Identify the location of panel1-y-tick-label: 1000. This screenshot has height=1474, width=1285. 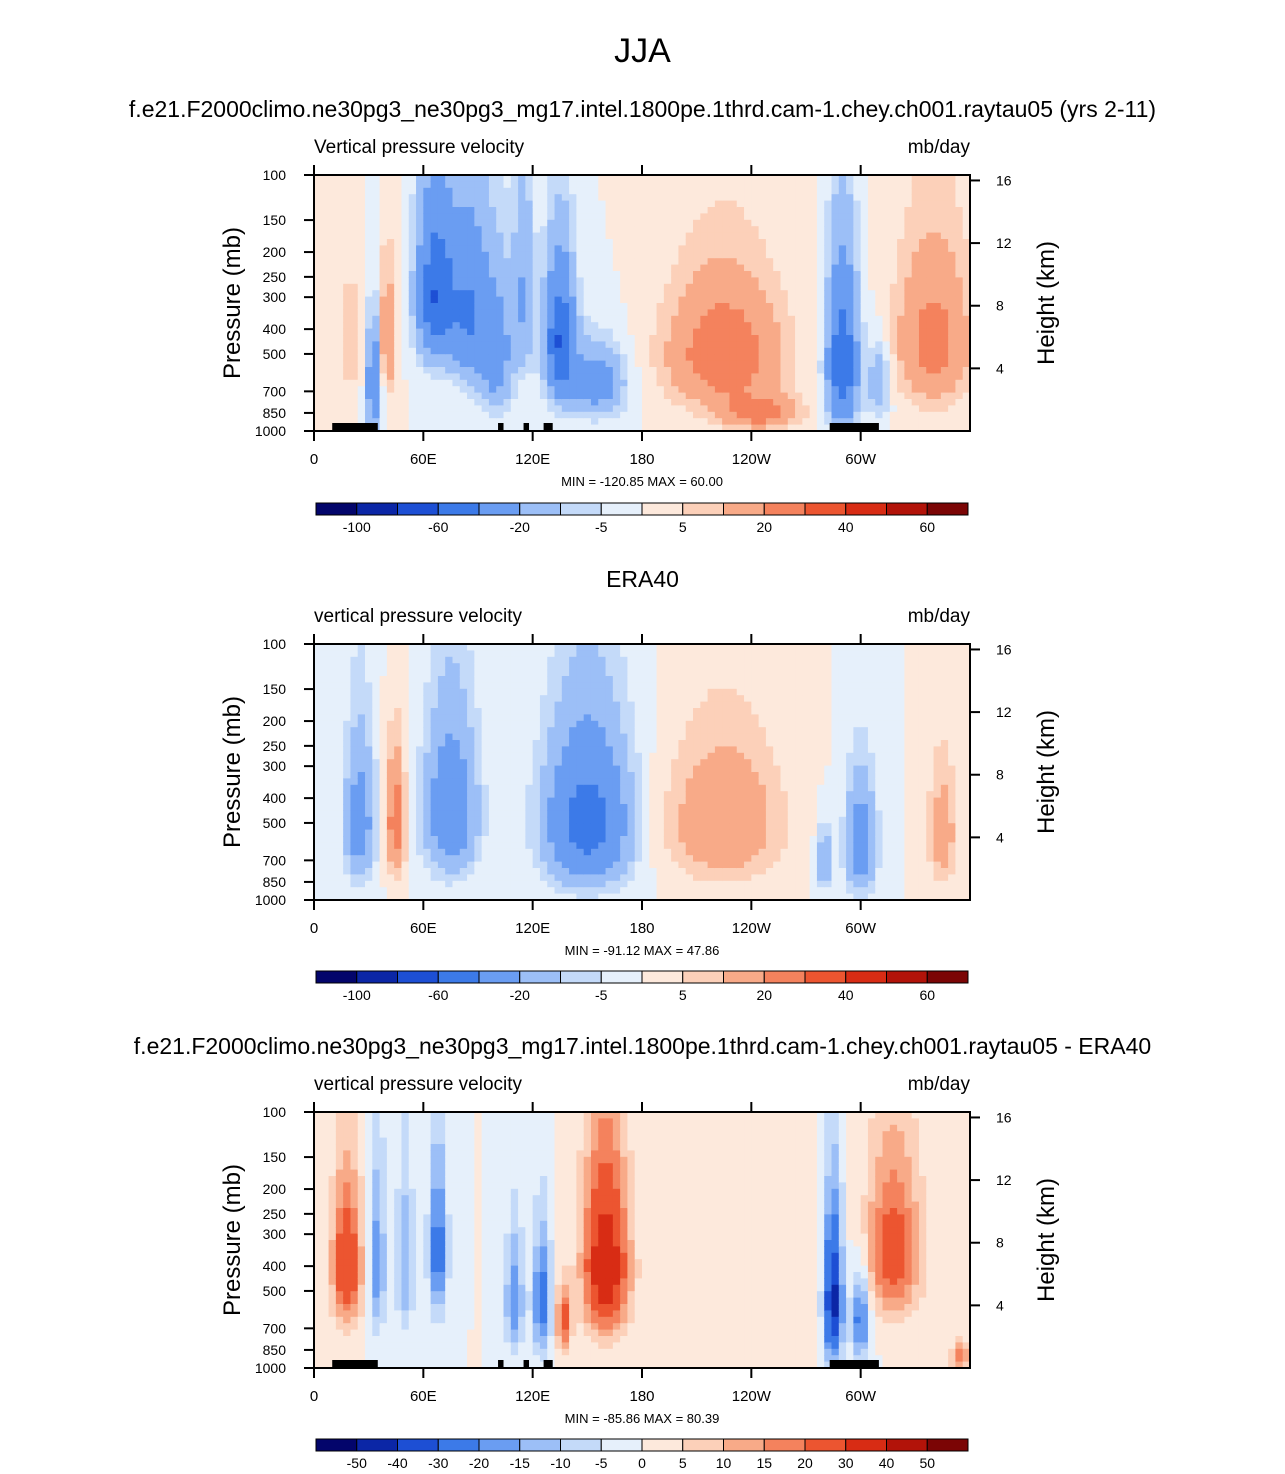
(270, 431).